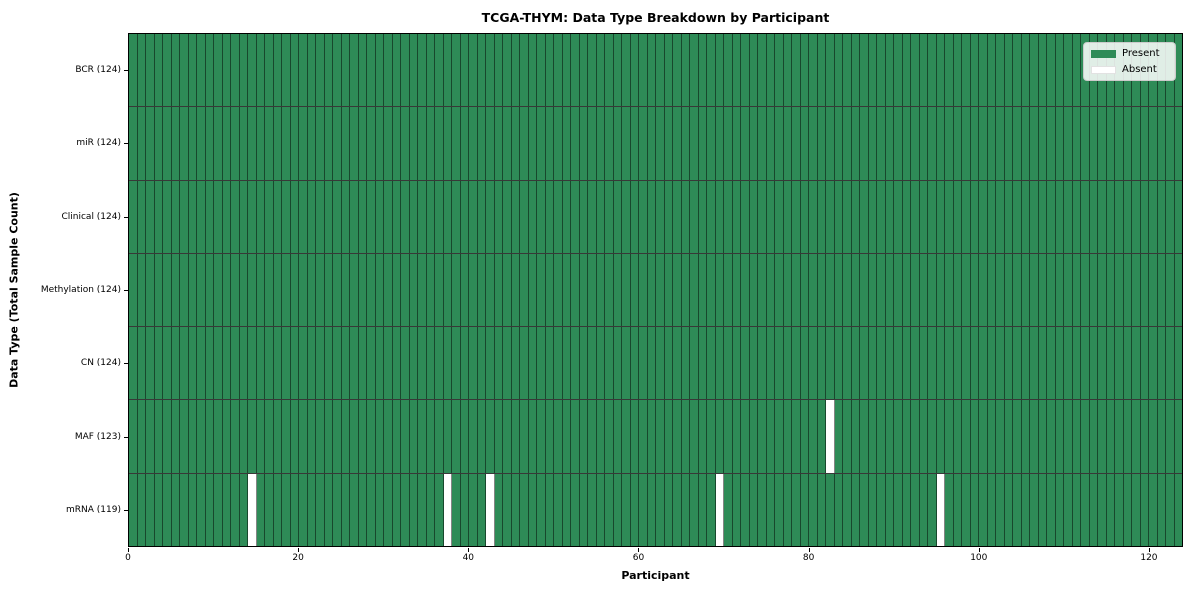 The image size is (1200, 600). What do you see at coordinates (93, 510) in the screenshot?
I see `y-tick-label-mRNA: mRNA (119)` at bounding box center [93, 510].